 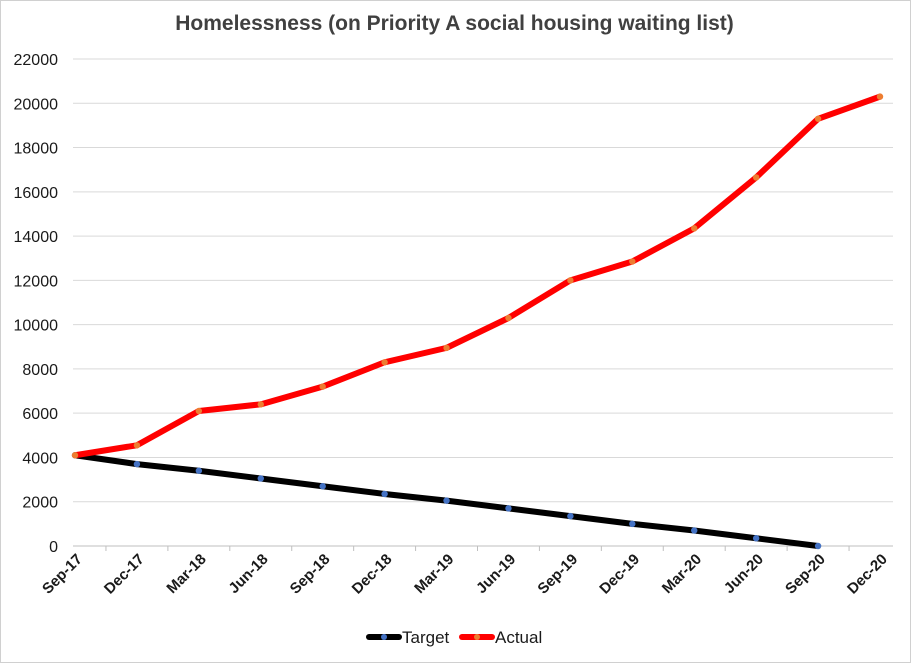 What do you see at coordinates (682, 574) in the screenshot?
I see `x-tick-label: Mar-20` at bounding box center [682, 574].